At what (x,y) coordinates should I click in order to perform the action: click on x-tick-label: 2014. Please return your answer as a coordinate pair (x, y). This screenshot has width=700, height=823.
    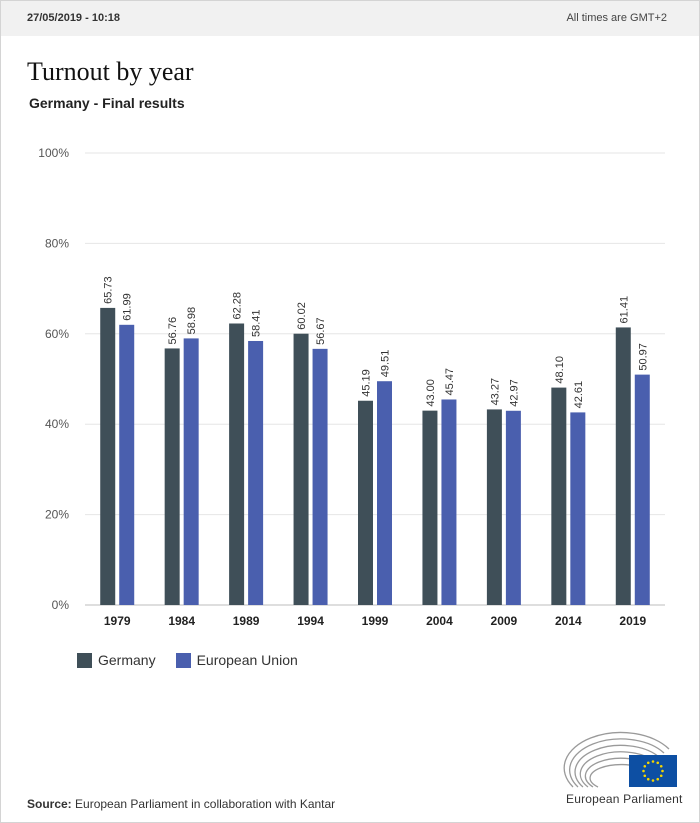
    Looking at the image, I should click on (568, 621).